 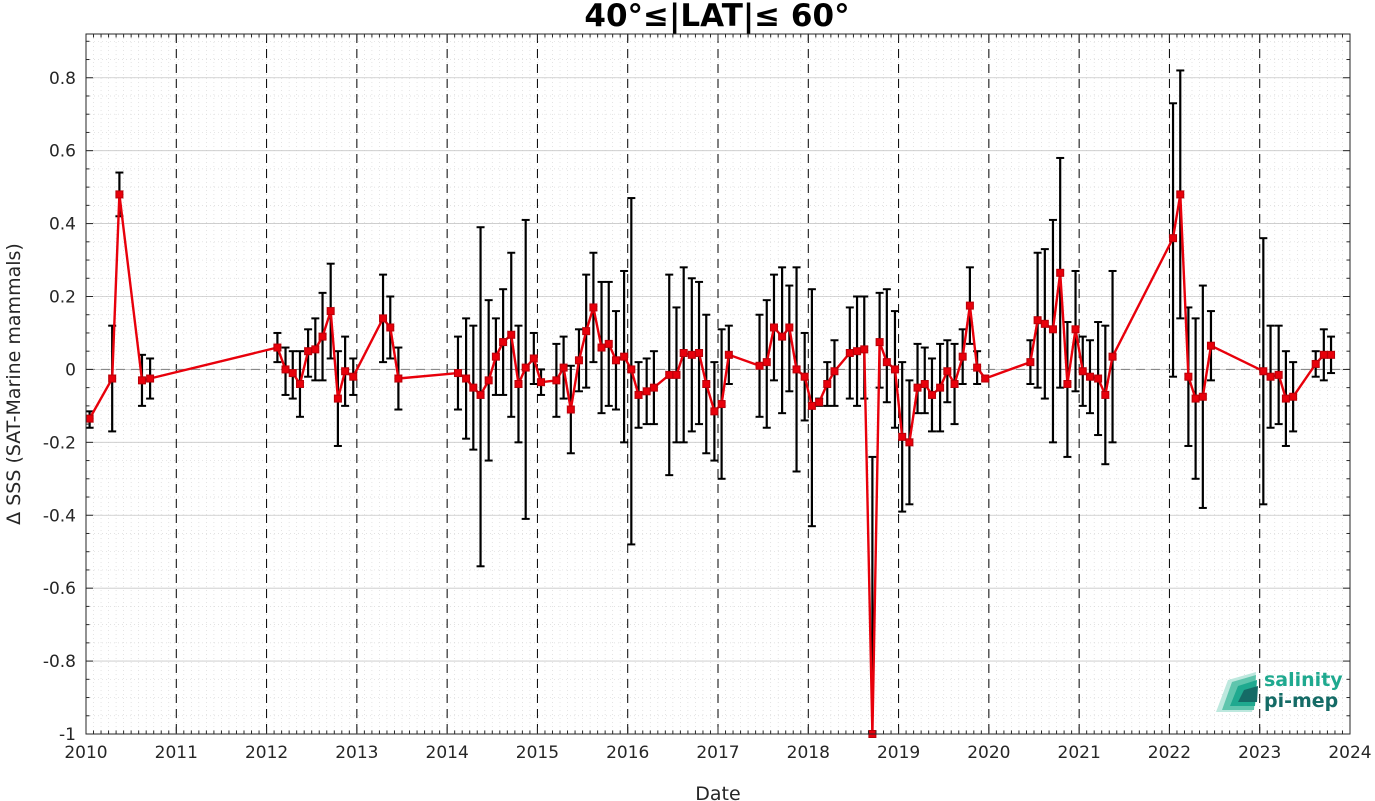 I want to click on x-tick-label: 2022, so click(x=1169, y=753).